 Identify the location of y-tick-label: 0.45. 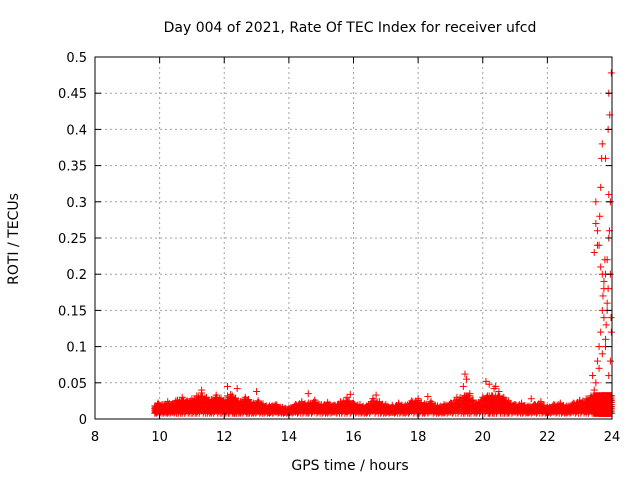
(72, 94).